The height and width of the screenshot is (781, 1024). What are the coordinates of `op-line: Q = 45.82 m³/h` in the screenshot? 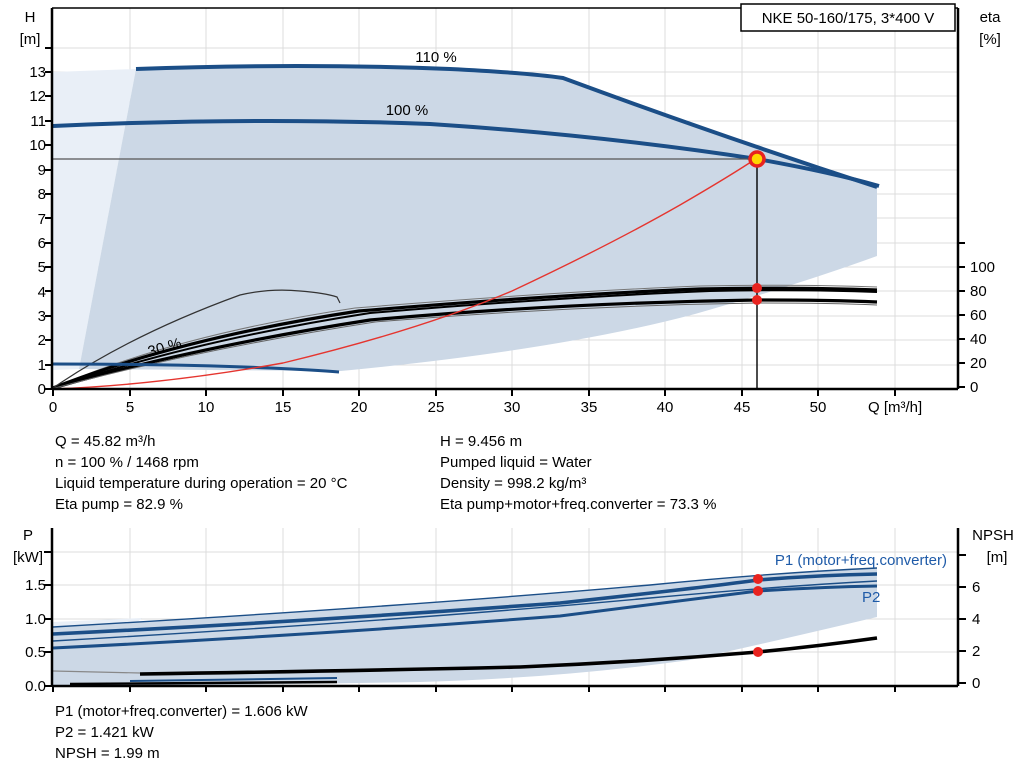 It's located at (105, 441).